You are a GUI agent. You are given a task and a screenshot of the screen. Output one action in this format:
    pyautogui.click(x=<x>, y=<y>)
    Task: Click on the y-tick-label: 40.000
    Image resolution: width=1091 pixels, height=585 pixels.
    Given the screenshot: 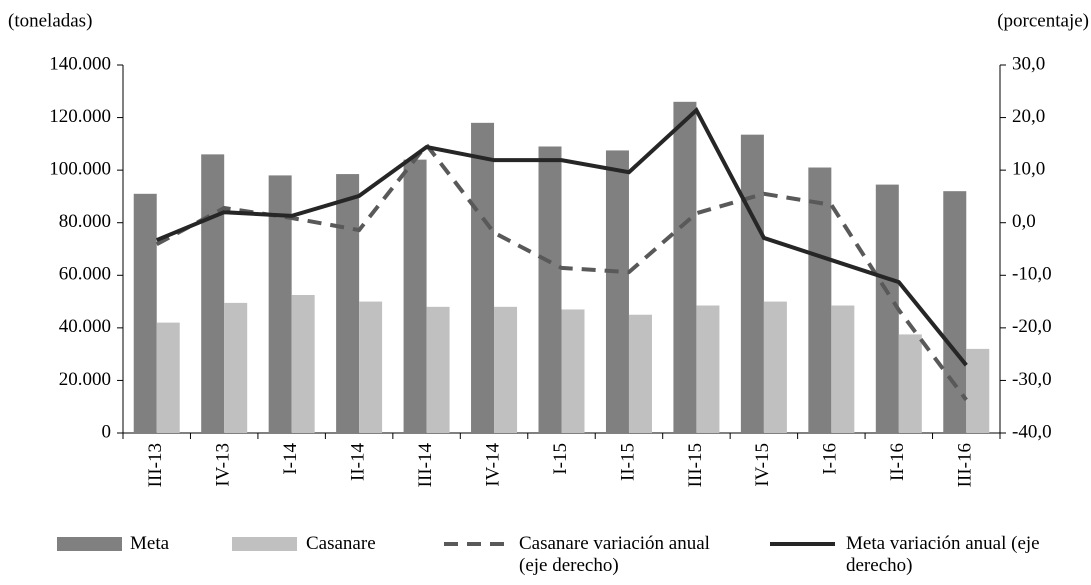 What is the action you would take?
    pyautogui.click(x=85, y=326)
    